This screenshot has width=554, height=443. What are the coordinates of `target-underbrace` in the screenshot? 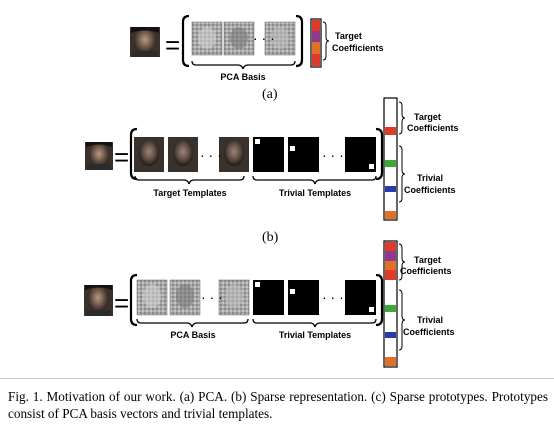 It's located at (189, 180).